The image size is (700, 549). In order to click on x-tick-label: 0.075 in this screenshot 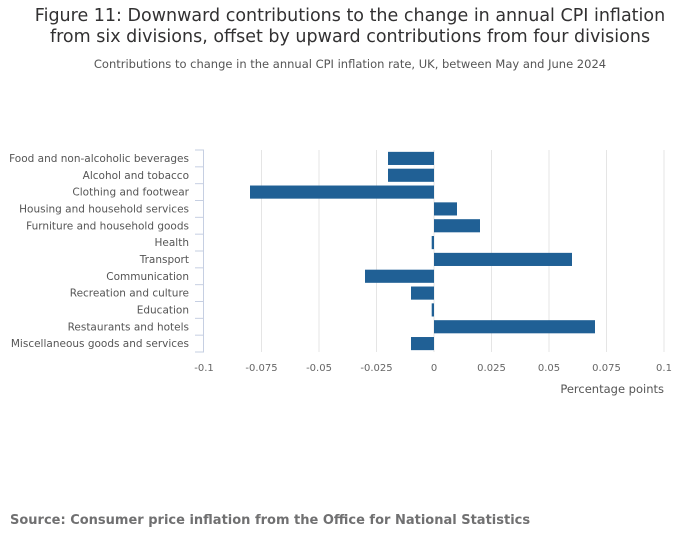, I will do `click(606, 368)`.